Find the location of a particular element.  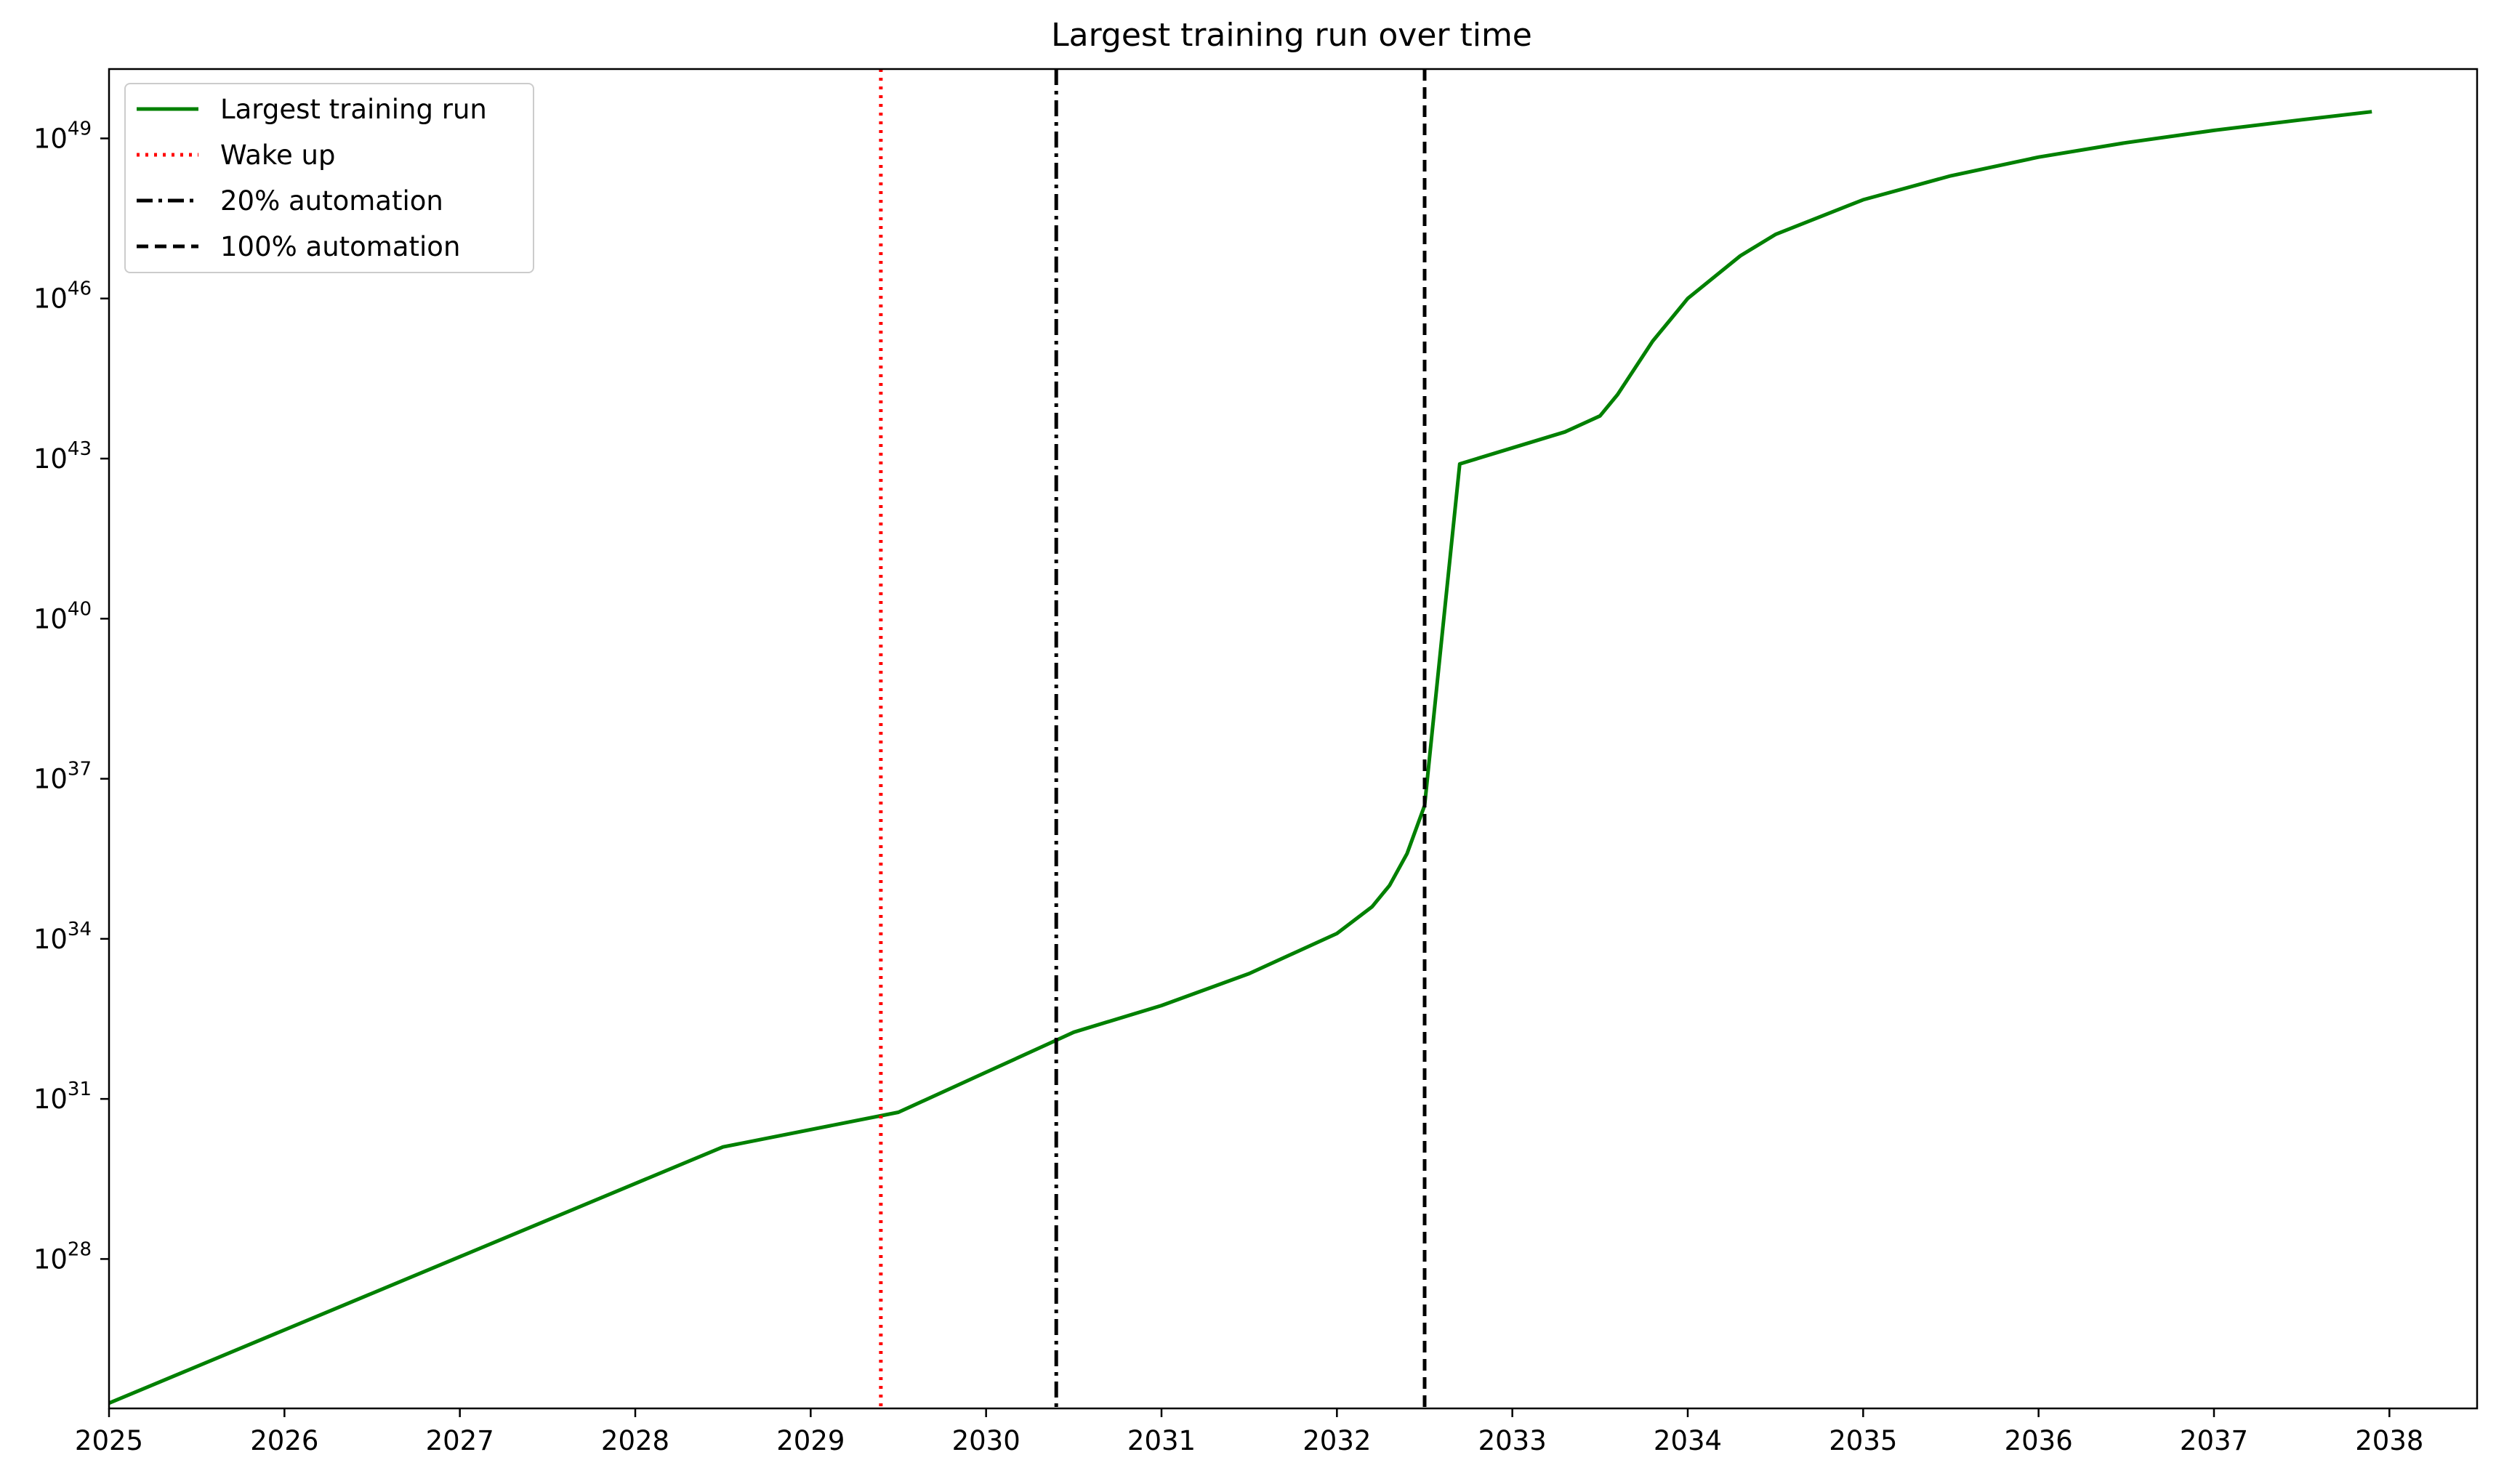

x-tick-label: 2037 is located at coordinates (2214, 1440).